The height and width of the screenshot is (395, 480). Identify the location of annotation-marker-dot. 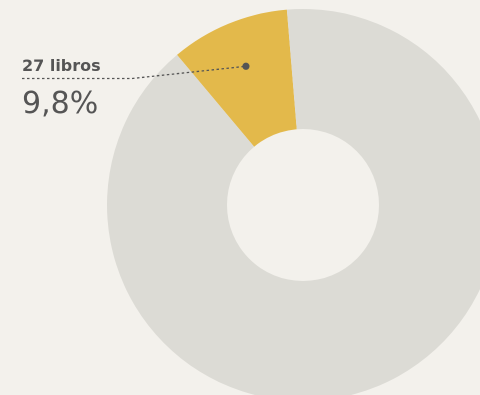
(246, 66).